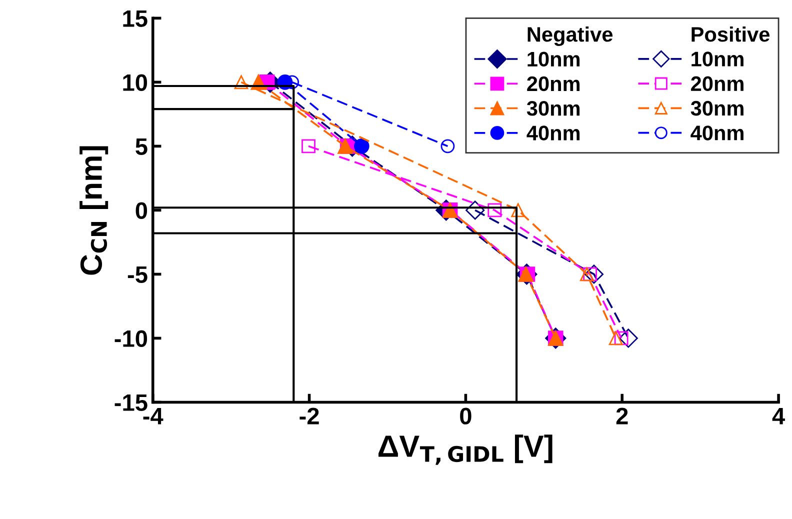 The height and width of the screenshot is (519, 792). What do you see at coordinates (570, 36) in the screenshot?
I see `text: Negative` at bounding box center [570, 36].